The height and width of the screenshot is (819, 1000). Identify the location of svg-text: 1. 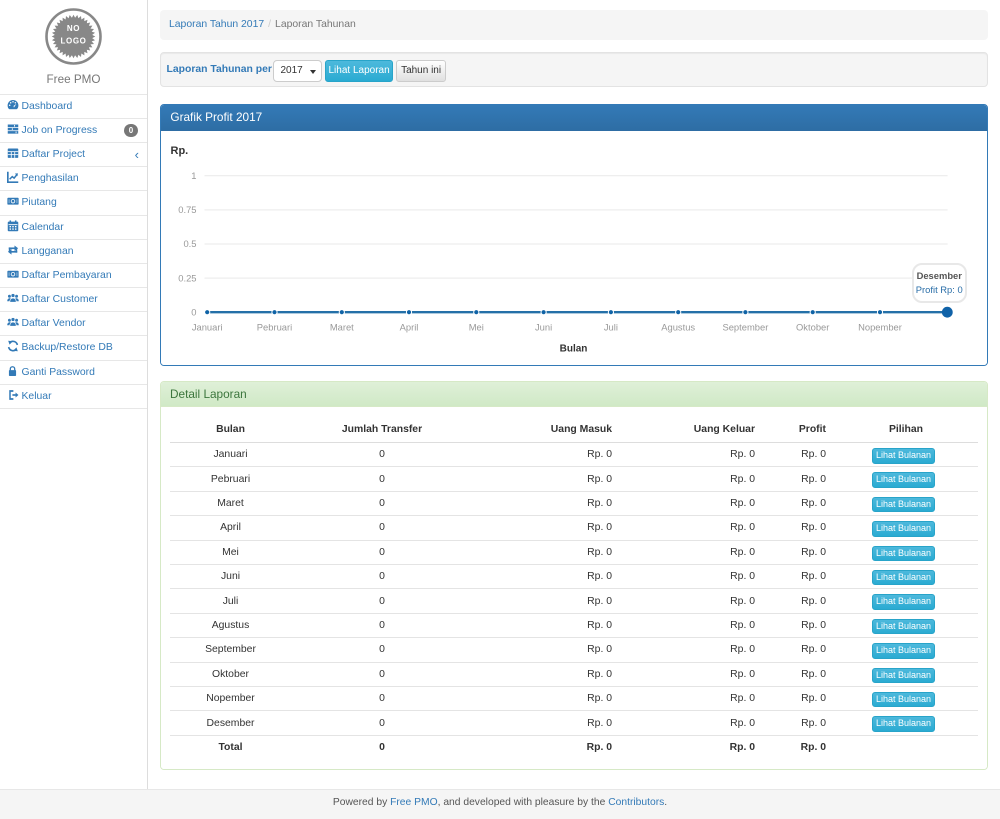
(193, 175).